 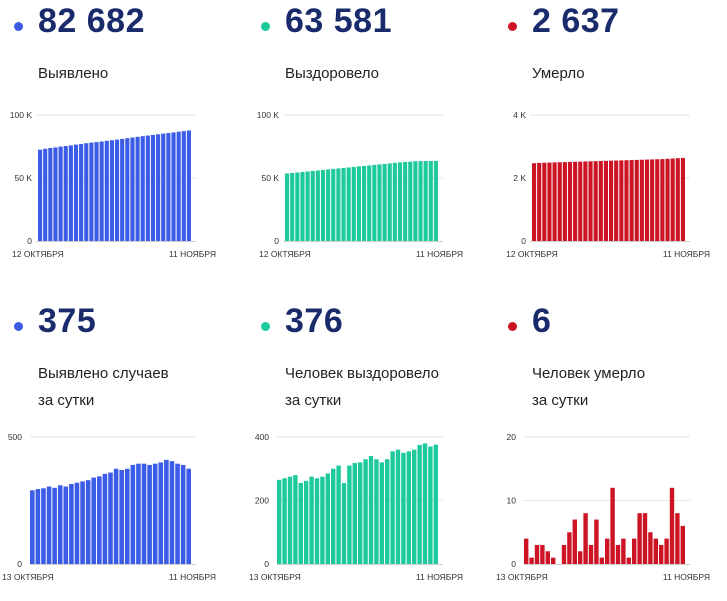 What do you see at coordinates (314, 321) in the screenshot?
I see `stat-value: 376` at bounding box center [314, 321].